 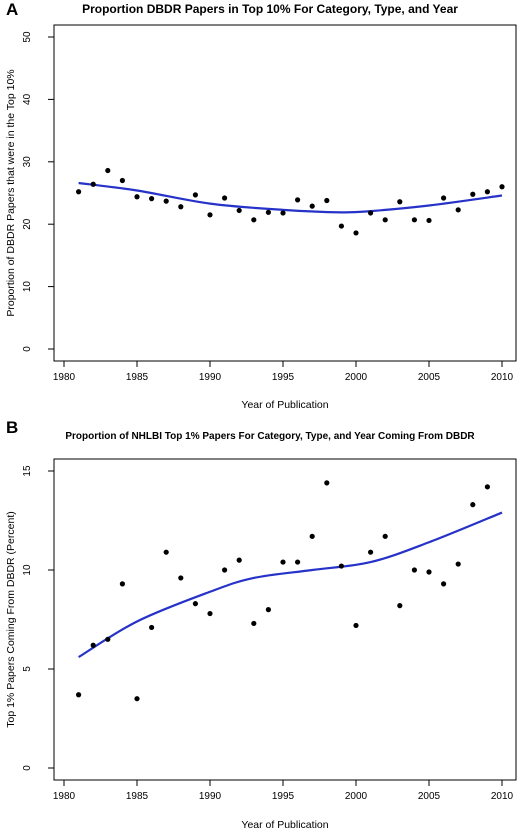 I want to click on panel-letter-a: A, so click(x=12, y=9).